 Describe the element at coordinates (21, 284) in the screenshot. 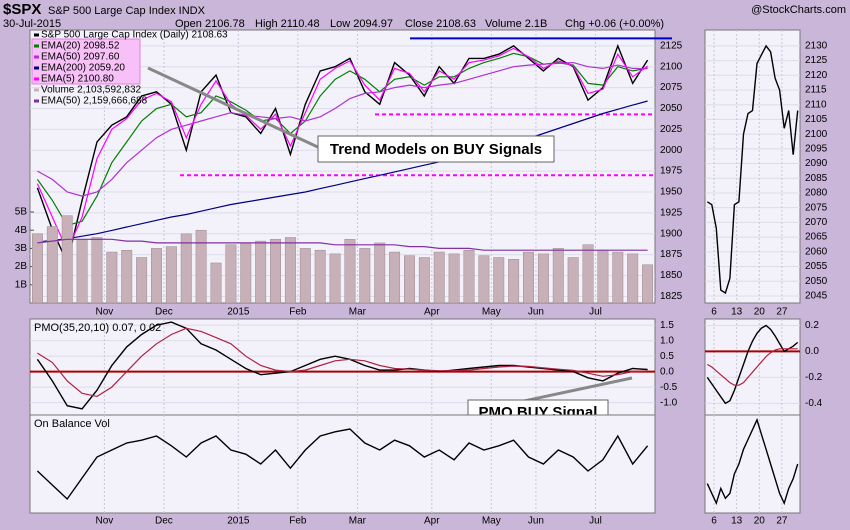

I see `y2-tick-label: 1B` at that location.